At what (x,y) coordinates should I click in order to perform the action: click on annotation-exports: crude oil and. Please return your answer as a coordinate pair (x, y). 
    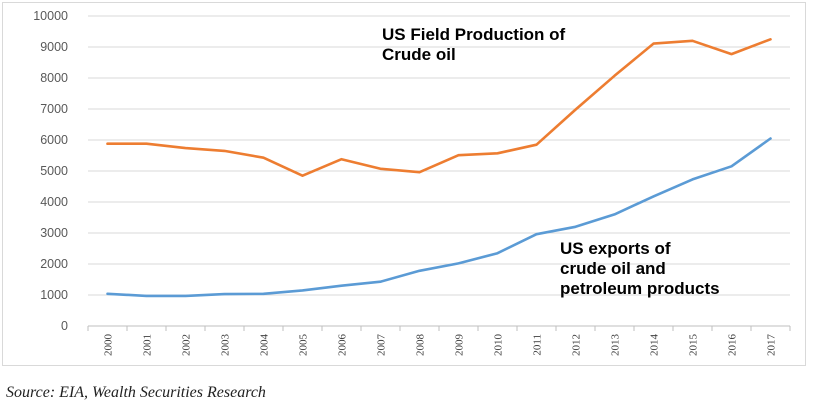
    Looking at the image, I should click on (613, 268).